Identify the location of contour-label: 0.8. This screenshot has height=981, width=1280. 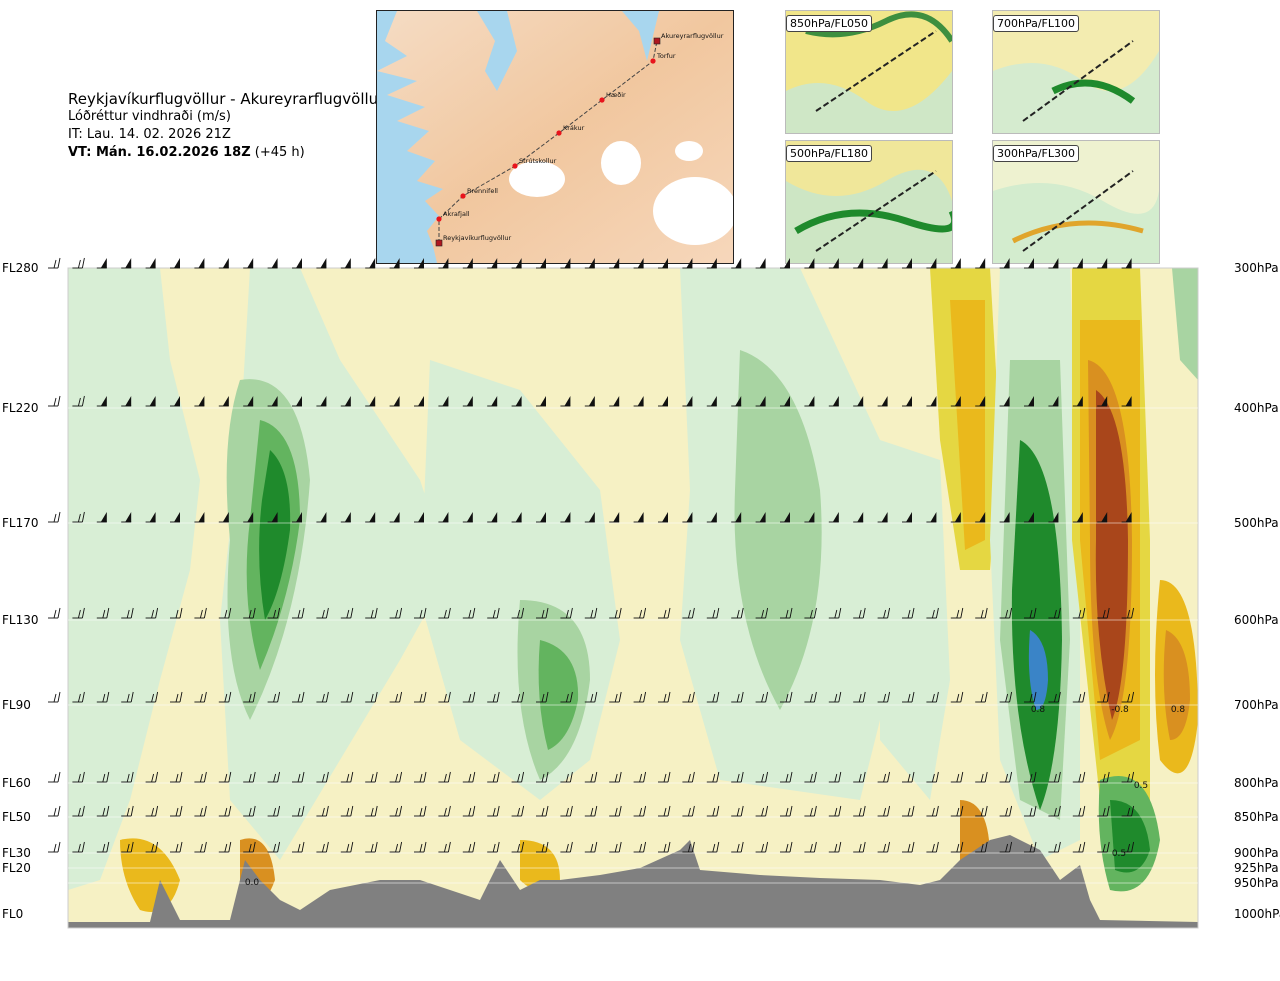
(1178, 710).